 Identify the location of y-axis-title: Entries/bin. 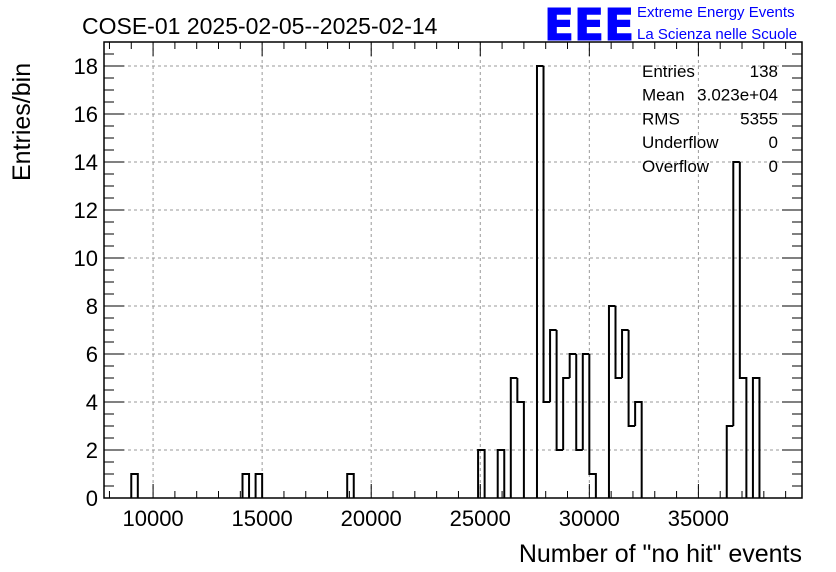
(22, 122).